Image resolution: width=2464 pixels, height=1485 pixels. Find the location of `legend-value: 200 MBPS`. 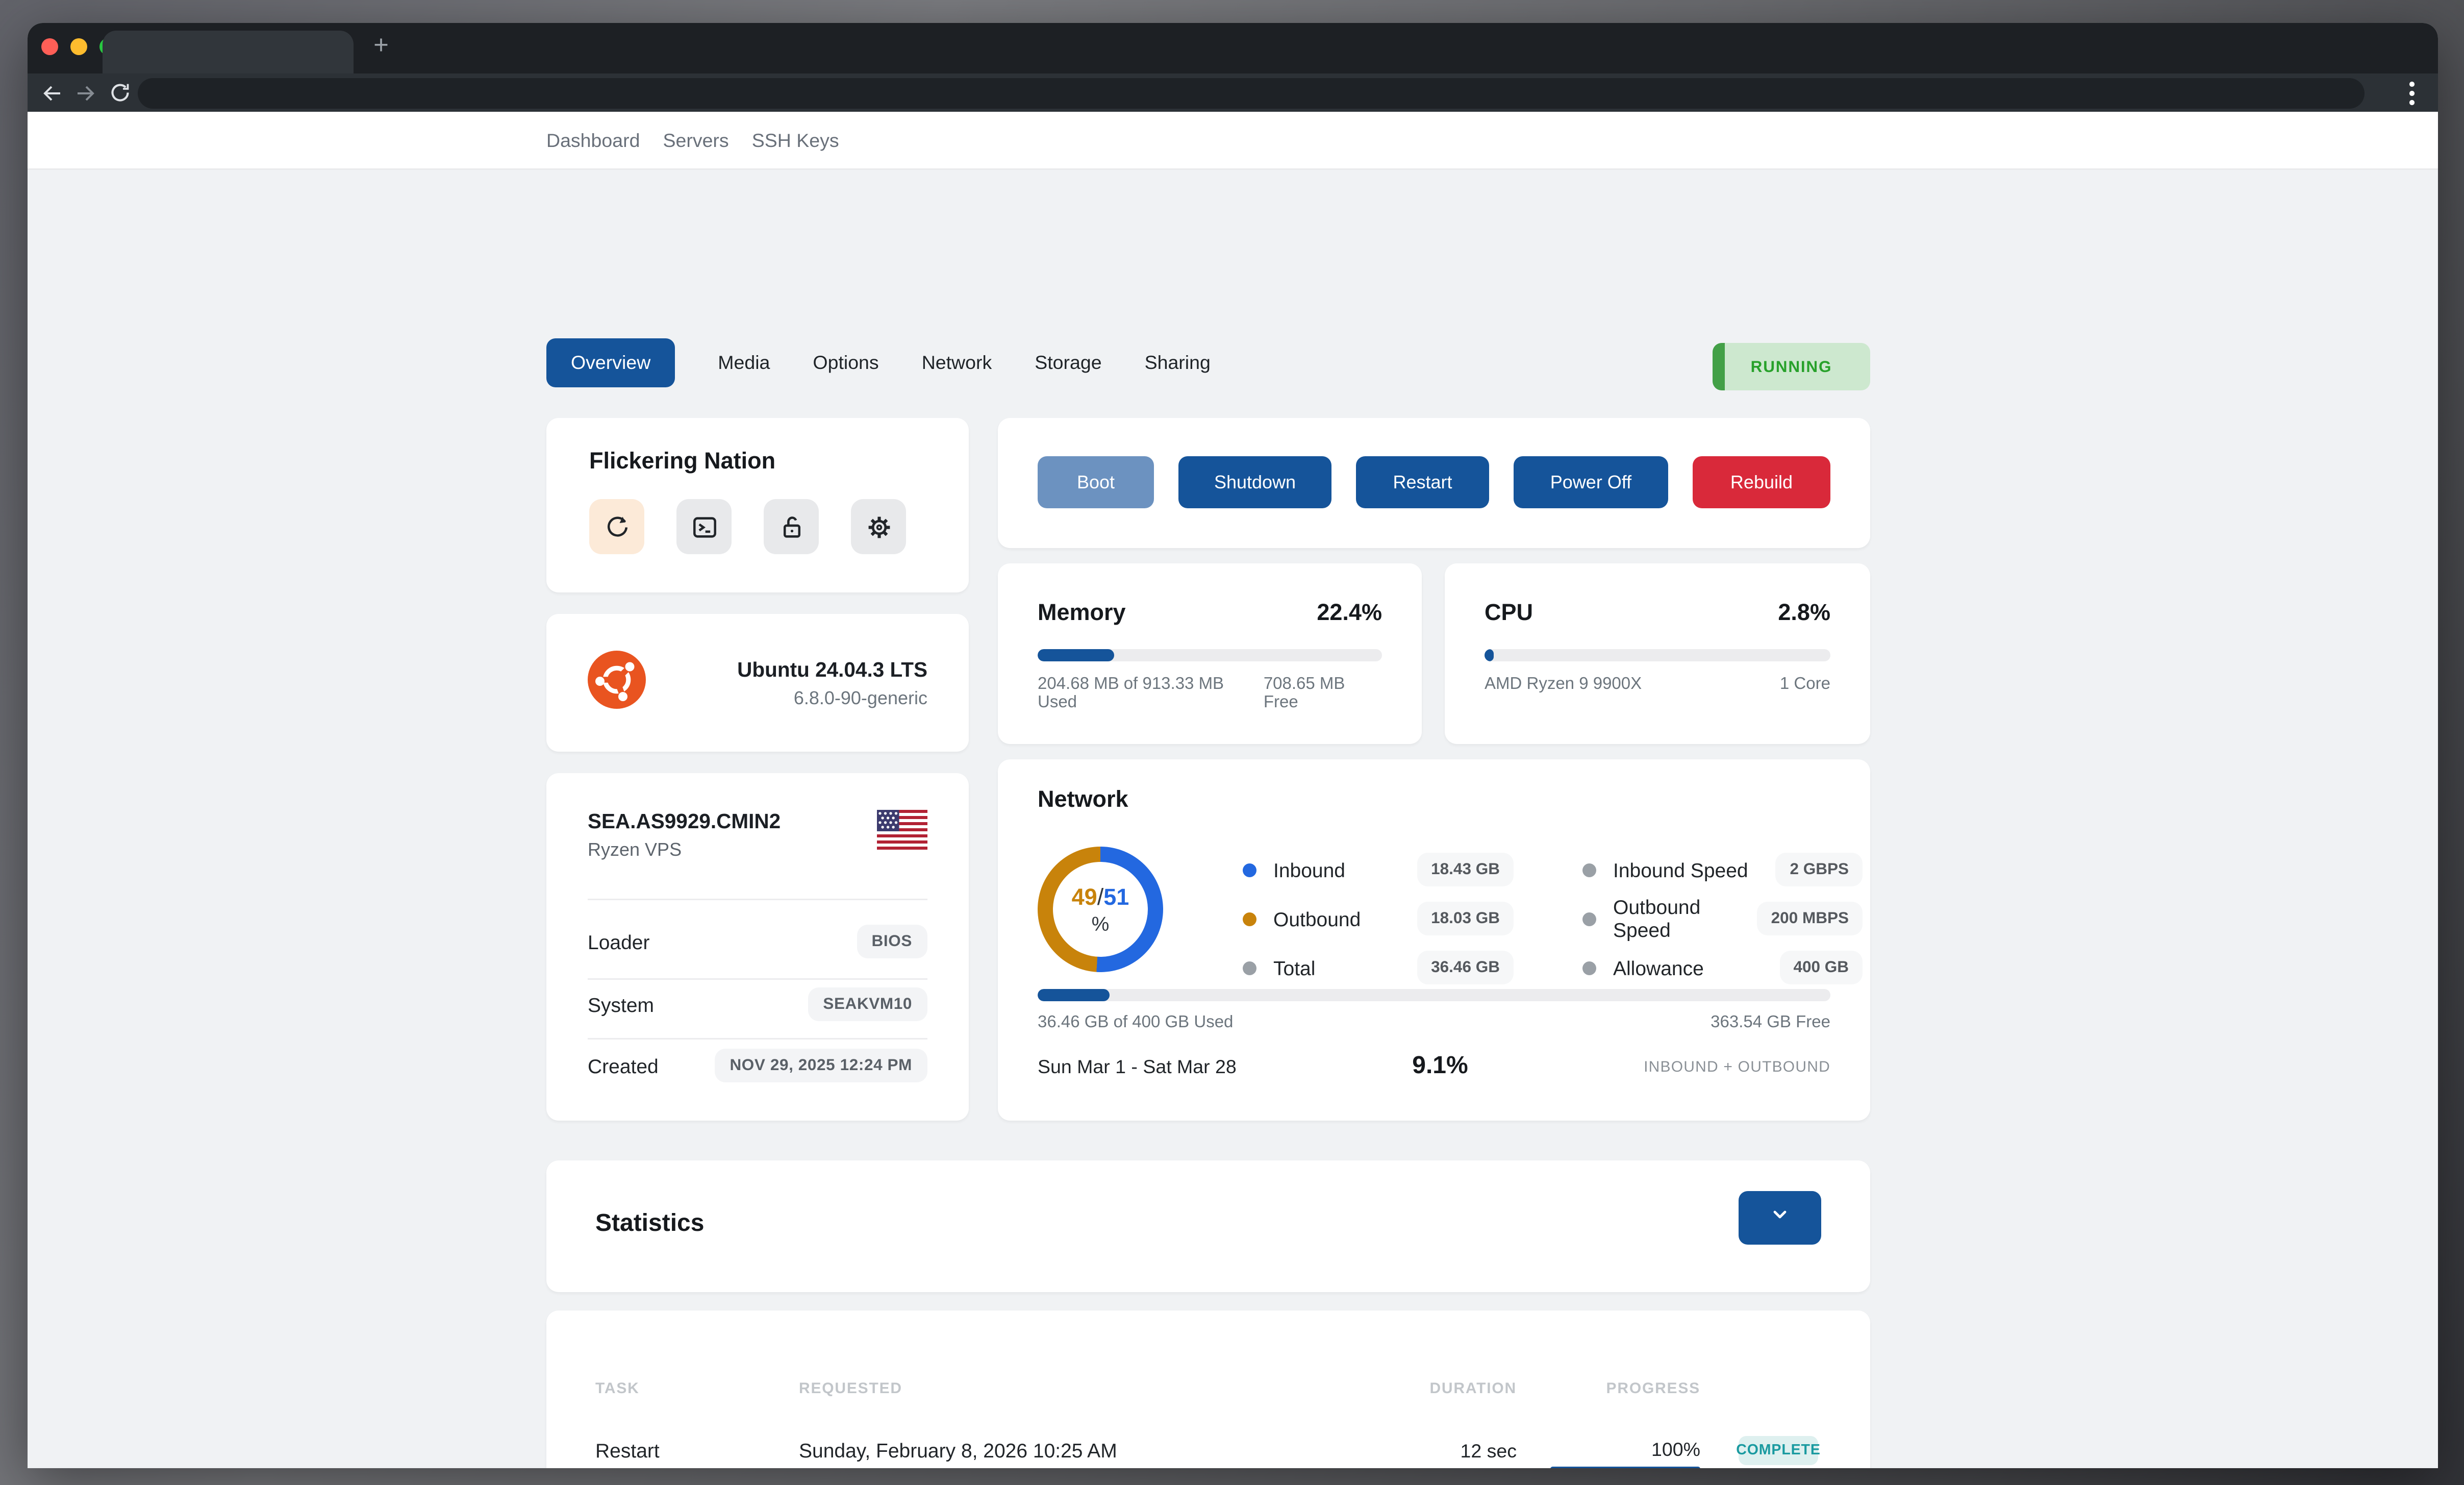

legend-value: 200 MBPS is located at coordinates (1810, 918).